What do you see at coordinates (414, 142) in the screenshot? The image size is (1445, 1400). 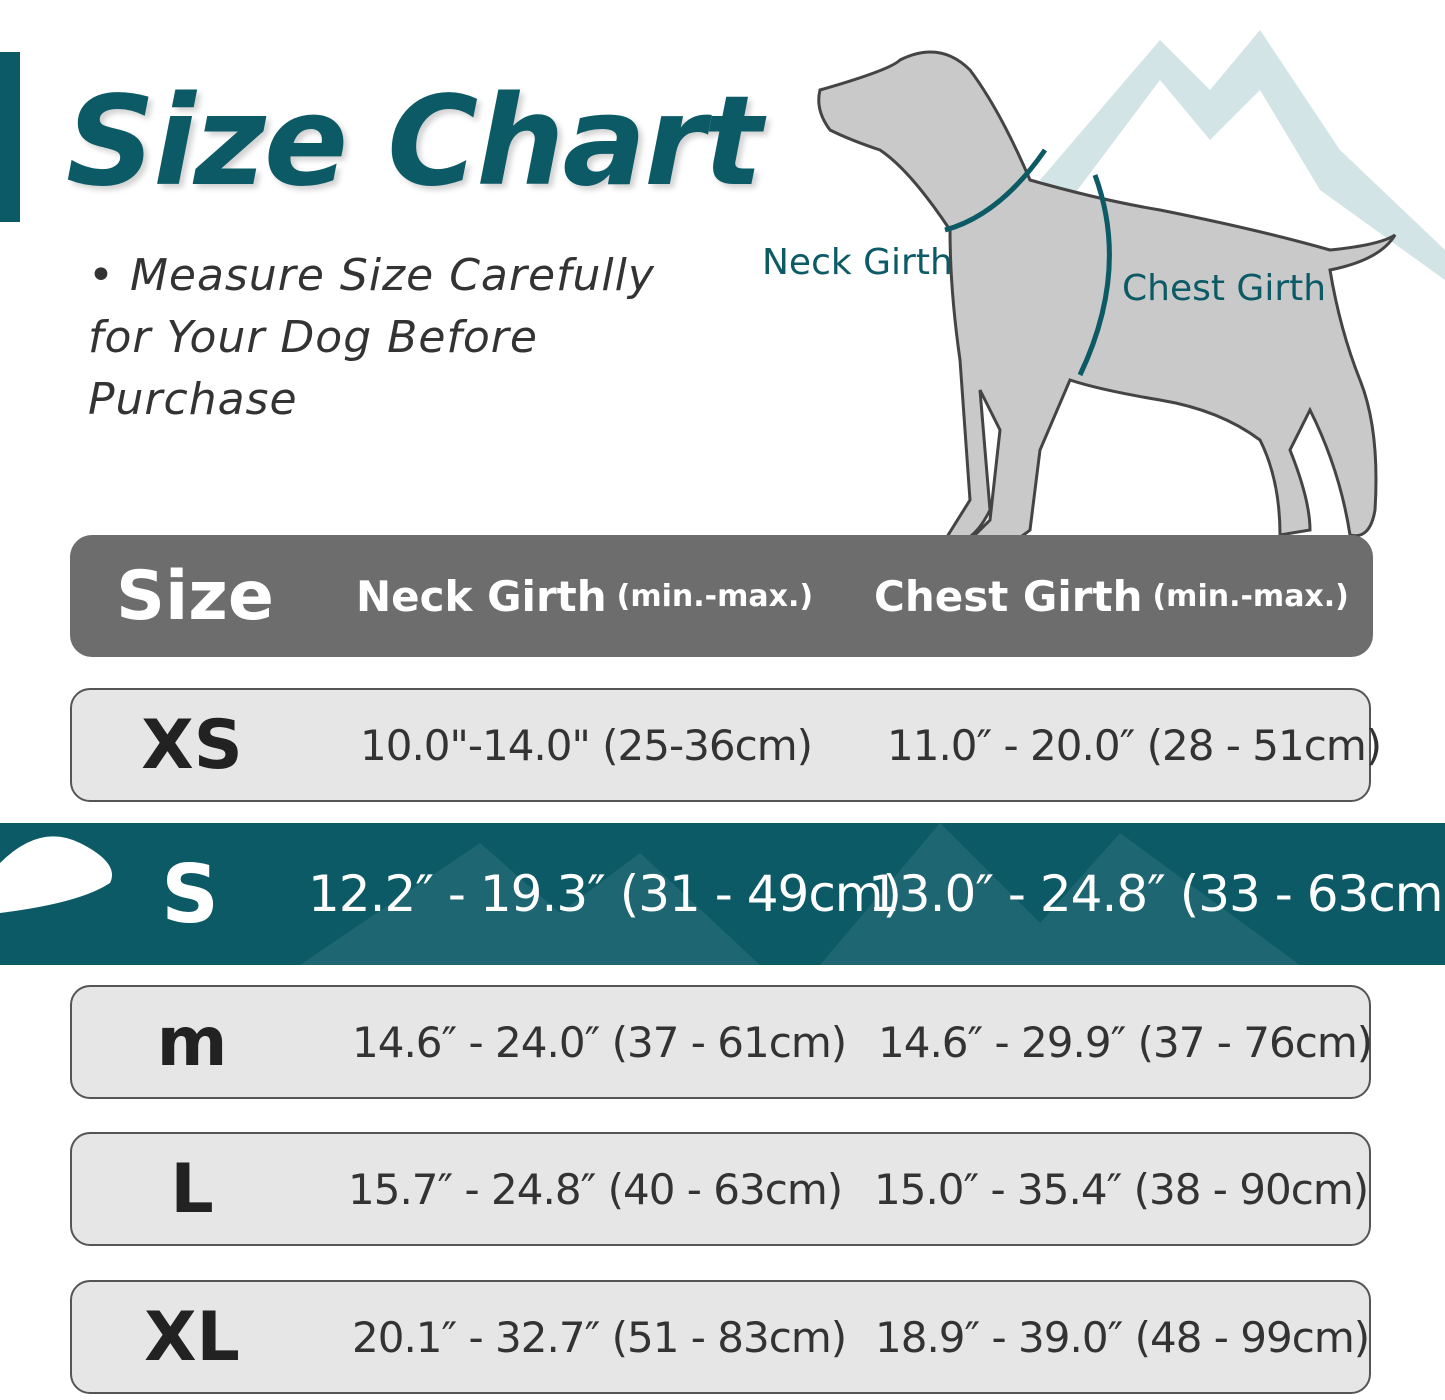 I see `page-title: Size Chart` at bounding box center [414, 142].